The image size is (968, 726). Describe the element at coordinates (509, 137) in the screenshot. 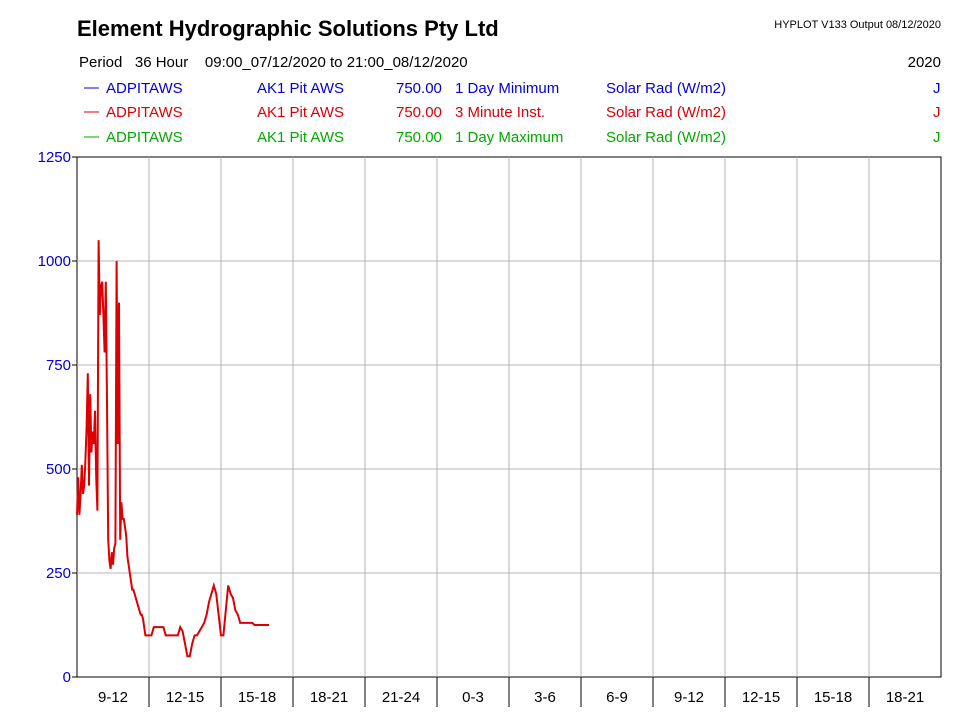

I see `legend-statistic: 1 Day Maximum` at that location.